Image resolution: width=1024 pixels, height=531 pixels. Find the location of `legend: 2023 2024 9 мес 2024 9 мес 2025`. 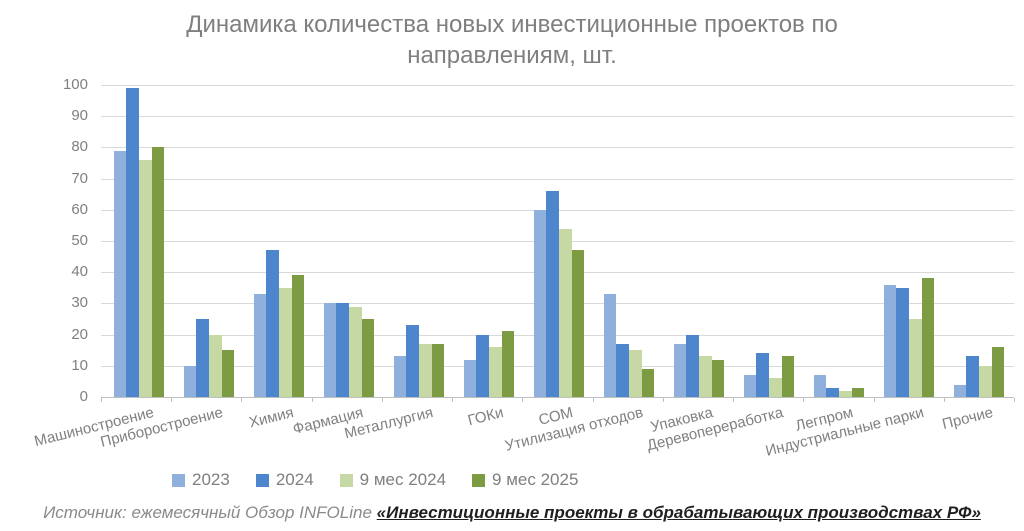

legend: 2023 2024 9 мес 2024 9 мес 2025 is located at coordinates (375, 480).